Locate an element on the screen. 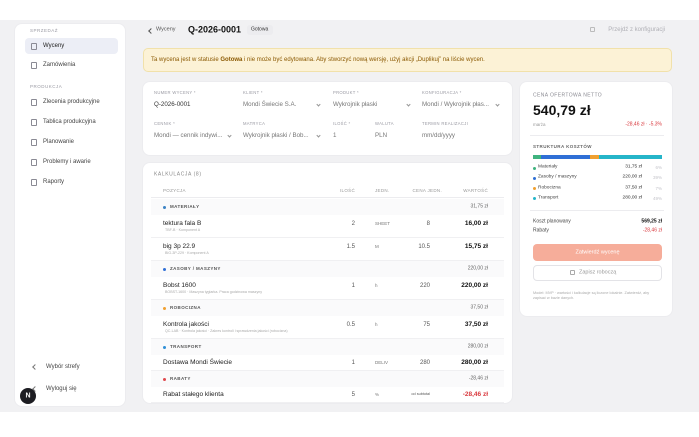 The width and height of the screenshot is (699, 437). item-qty: 1.5 is located at coordinates (350, 247).